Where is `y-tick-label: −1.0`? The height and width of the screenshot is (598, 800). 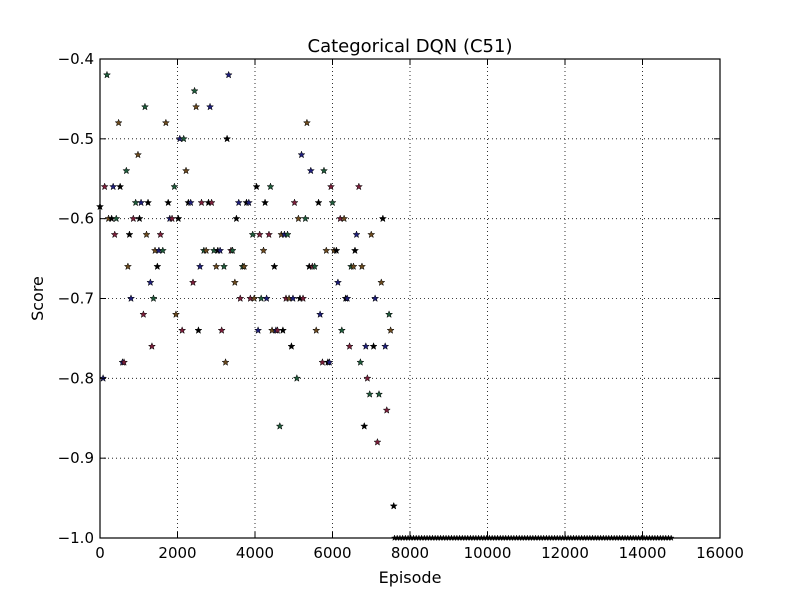
y-tick-label: −1.0 is located at coordinates (76, 538).